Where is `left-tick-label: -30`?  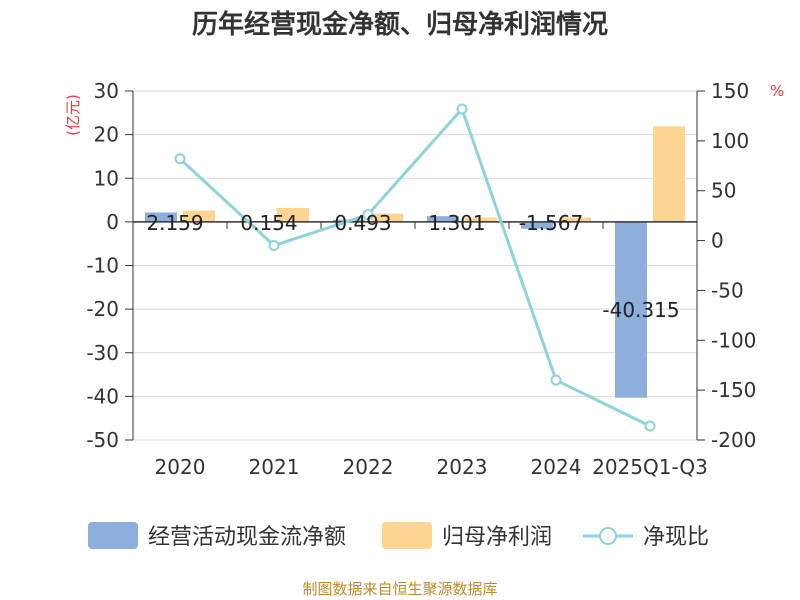 left-tick-label: -30 is located at coordinates (102, 353).